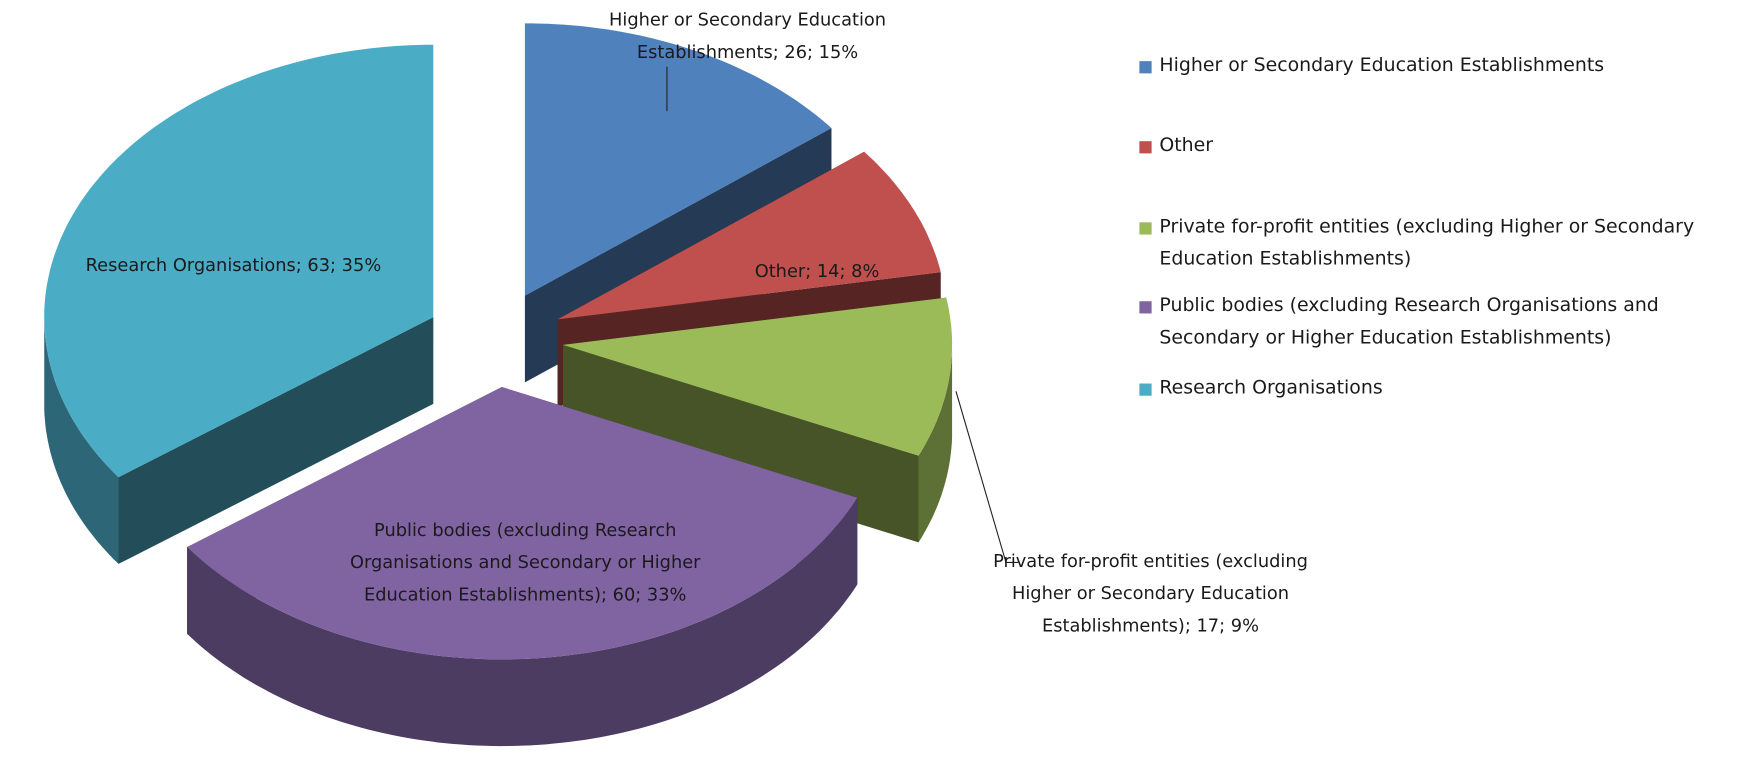 The image size is (1743, 761). What do you see at coordinates (1439, 146) in the screenshot?
I see `legend-entry: Other` at bounding box center [1439, 146].